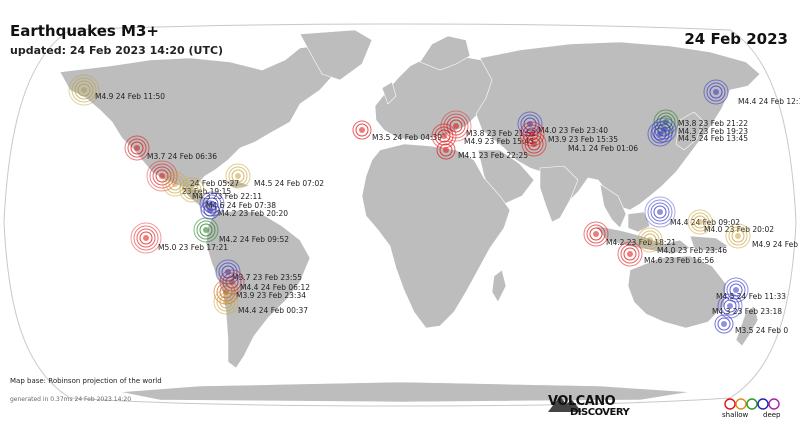  Describe the element at coordinates (751, 324) in the screenshot. I see `earthquake-marker: M3.5 24 Feb 0` at that location.